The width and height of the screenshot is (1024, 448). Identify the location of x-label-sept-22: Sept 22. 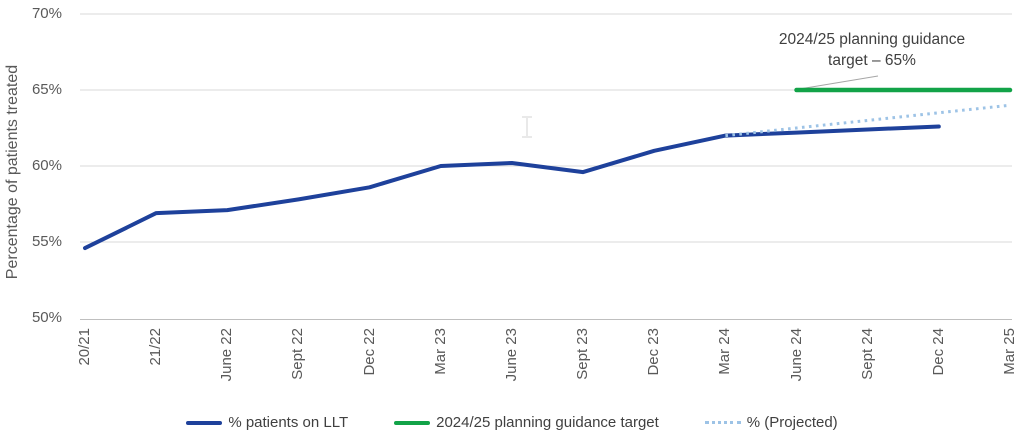
(298, 354).